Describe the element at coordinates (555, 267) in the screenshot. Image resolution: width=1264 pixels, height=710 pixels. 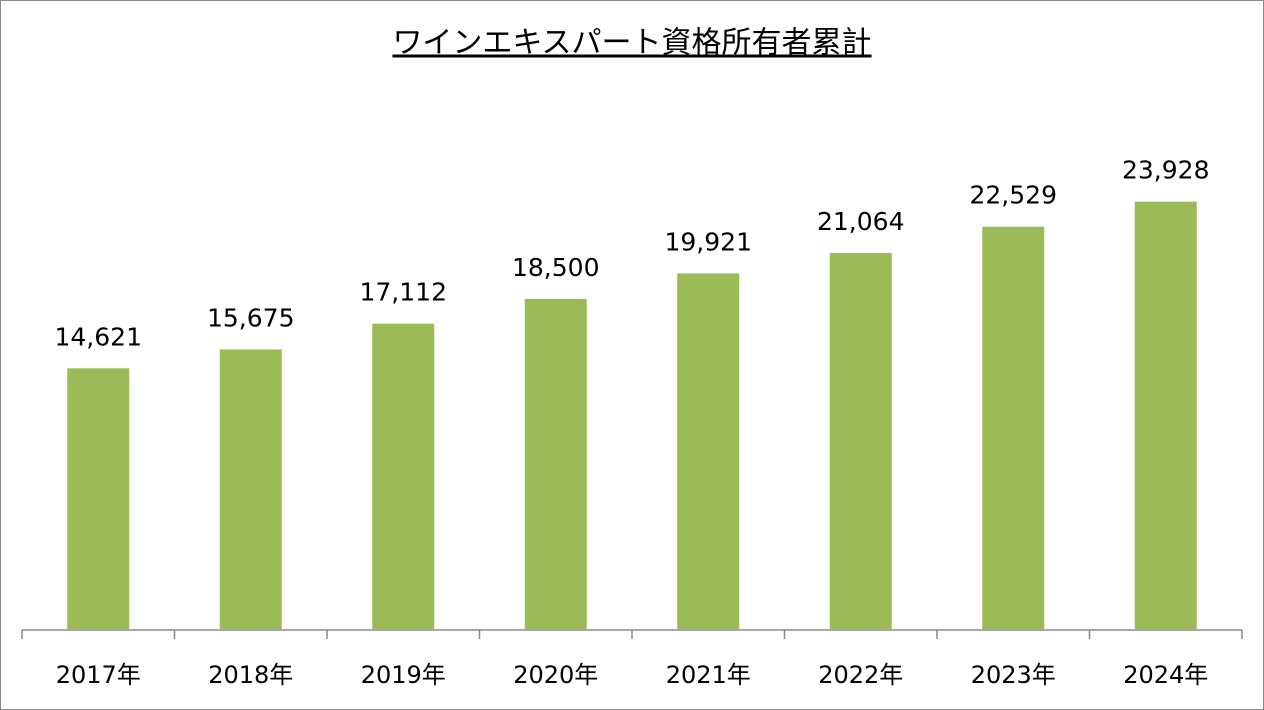
I see `value-label: 18,500` at that location.